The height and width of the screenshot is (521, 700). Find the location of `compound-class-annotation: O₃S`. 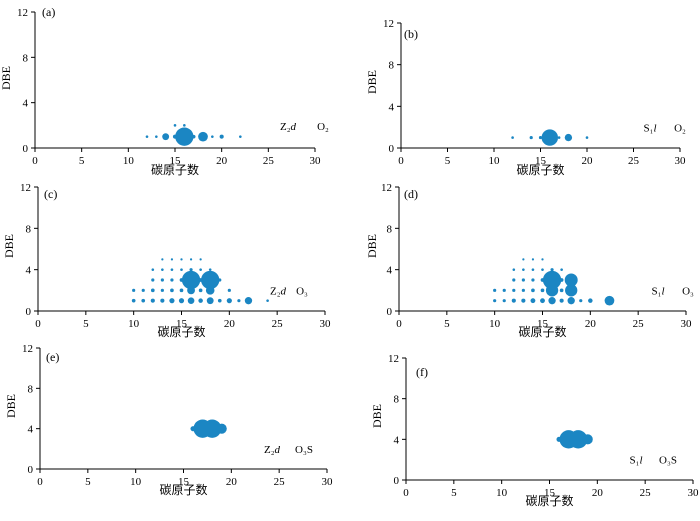

compound-class-annotation: O₃S is located at coordinates (668, 461).